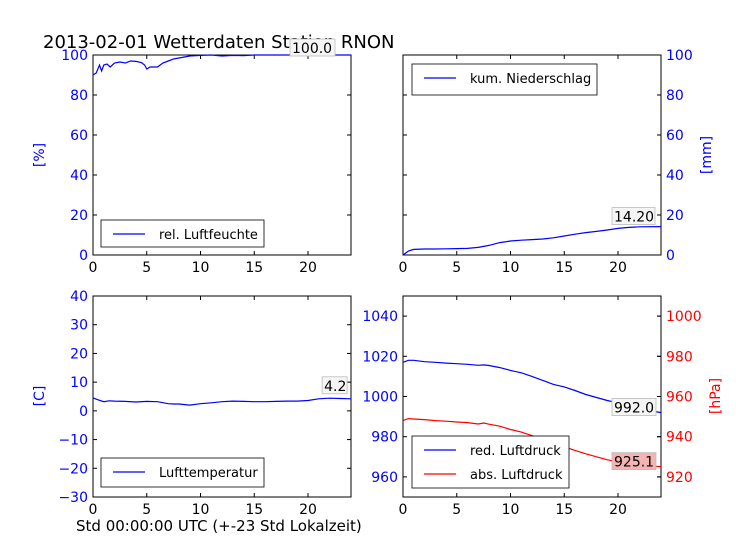 Image resolution: width=736 pixels, height=552 pixels. What do you see at coordinates (73, 469) in the screenshot?
I see `y-tick-label: −20` at bounding box center [73, 469].